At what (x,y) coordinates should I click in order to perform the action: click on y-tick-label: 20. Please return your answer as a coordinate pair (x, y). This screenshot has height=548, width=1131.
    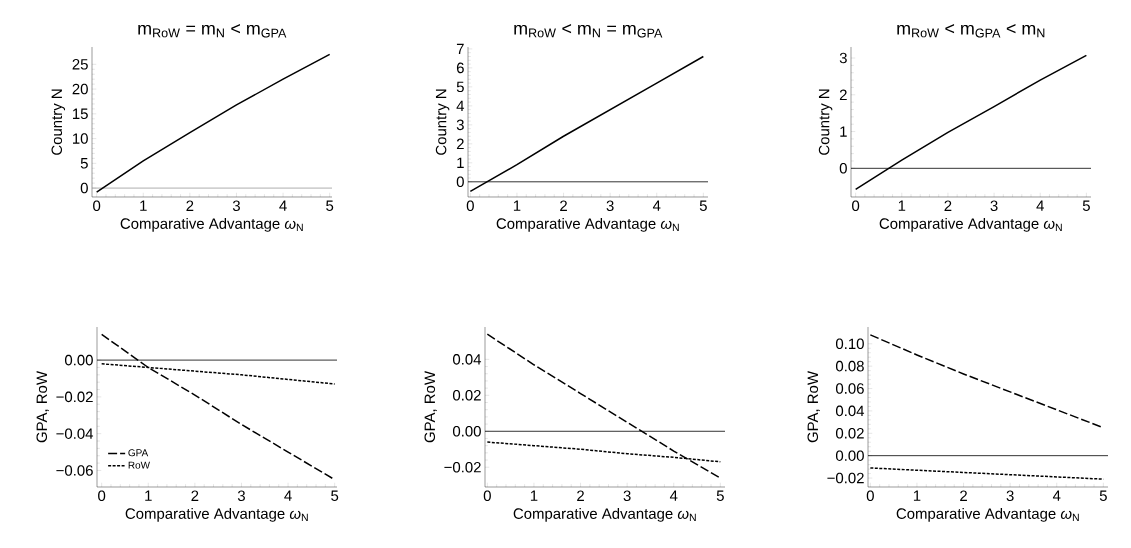
    Looking at the image, I should click on (80, 89).